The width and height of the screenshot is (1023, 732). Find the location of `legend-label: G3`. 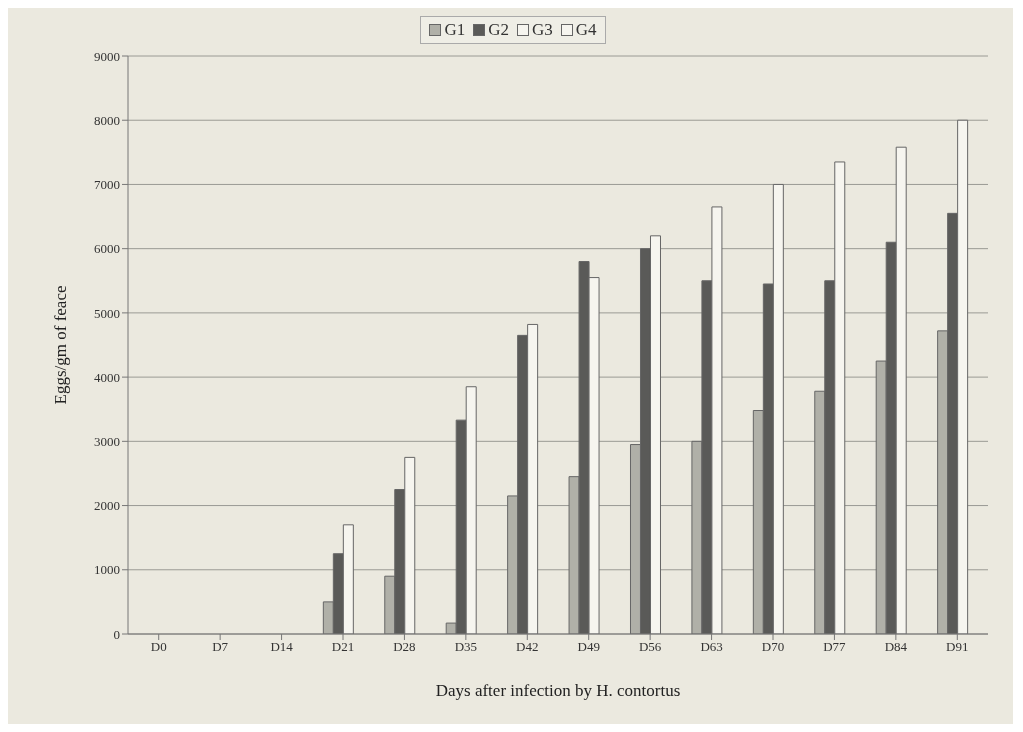

legend-label: G3 is located at coordinates (542, 30).